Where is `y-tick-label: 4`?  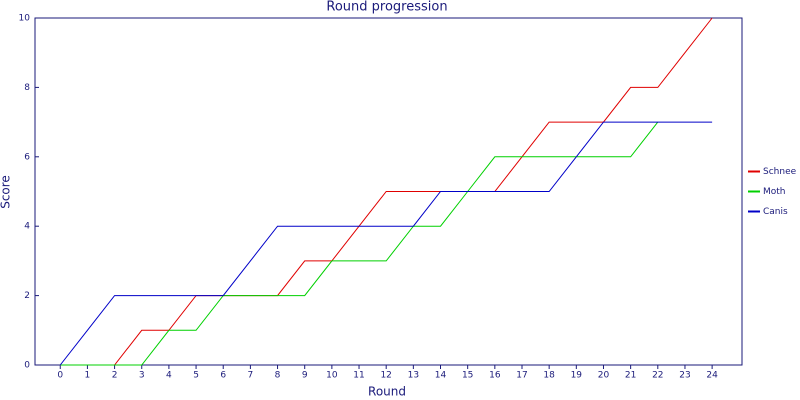 y-tick-label: 4 is located at coordinates (27, 227).